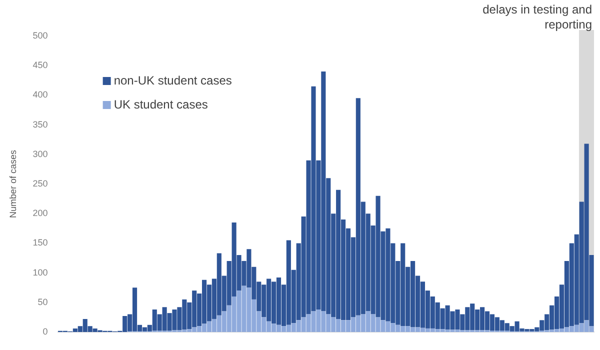 The width and height of the screenshot is (600, 350). What do you see at coordinates (40, 95) in the screenshot?
I see `y-tick-label: 400` at bounding box center [40, 95].